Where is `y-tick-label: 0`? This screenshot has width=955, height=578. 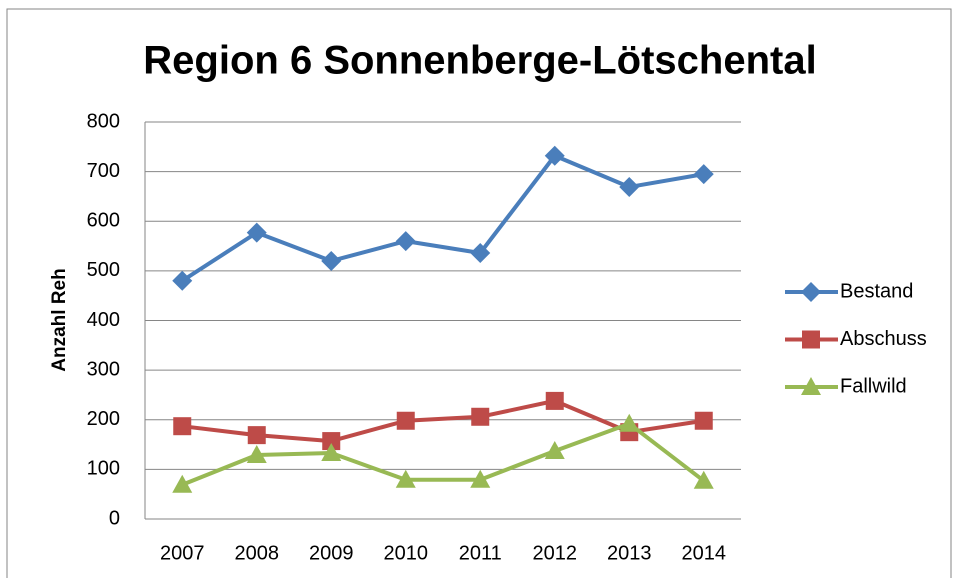
y-tick-label: 0 is located at coordinates (114, 518).